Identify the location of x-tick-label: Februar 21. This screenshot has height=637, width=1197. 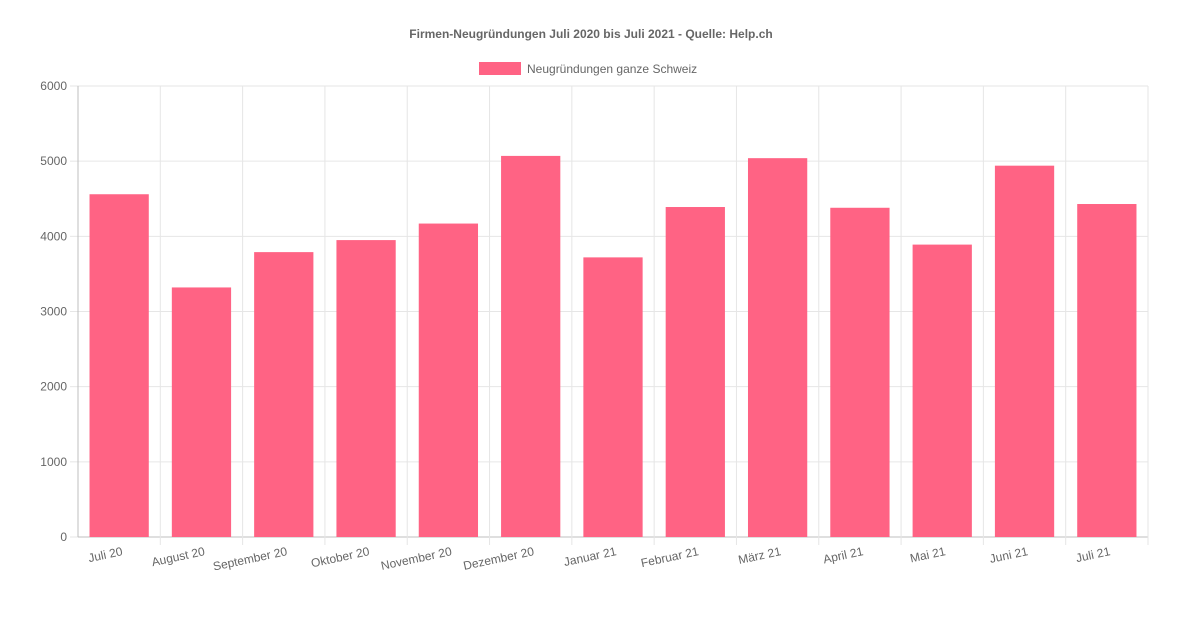
(670, 557).